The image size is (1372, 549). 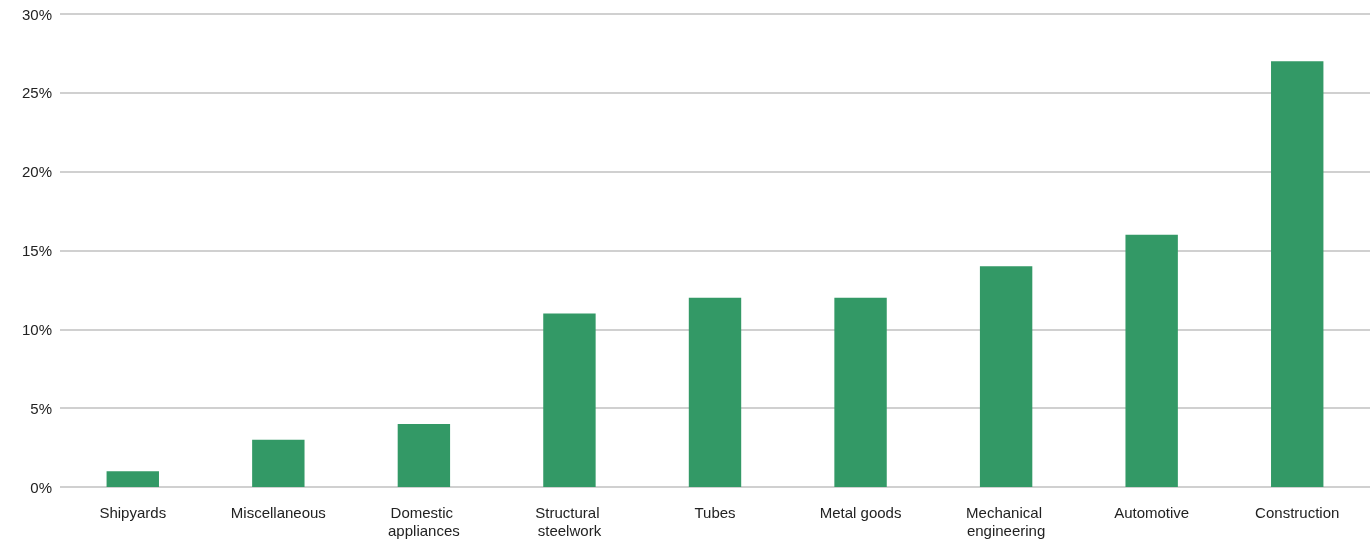 I want to click on y-tick-label: 5%, so click(x=41, y=408).